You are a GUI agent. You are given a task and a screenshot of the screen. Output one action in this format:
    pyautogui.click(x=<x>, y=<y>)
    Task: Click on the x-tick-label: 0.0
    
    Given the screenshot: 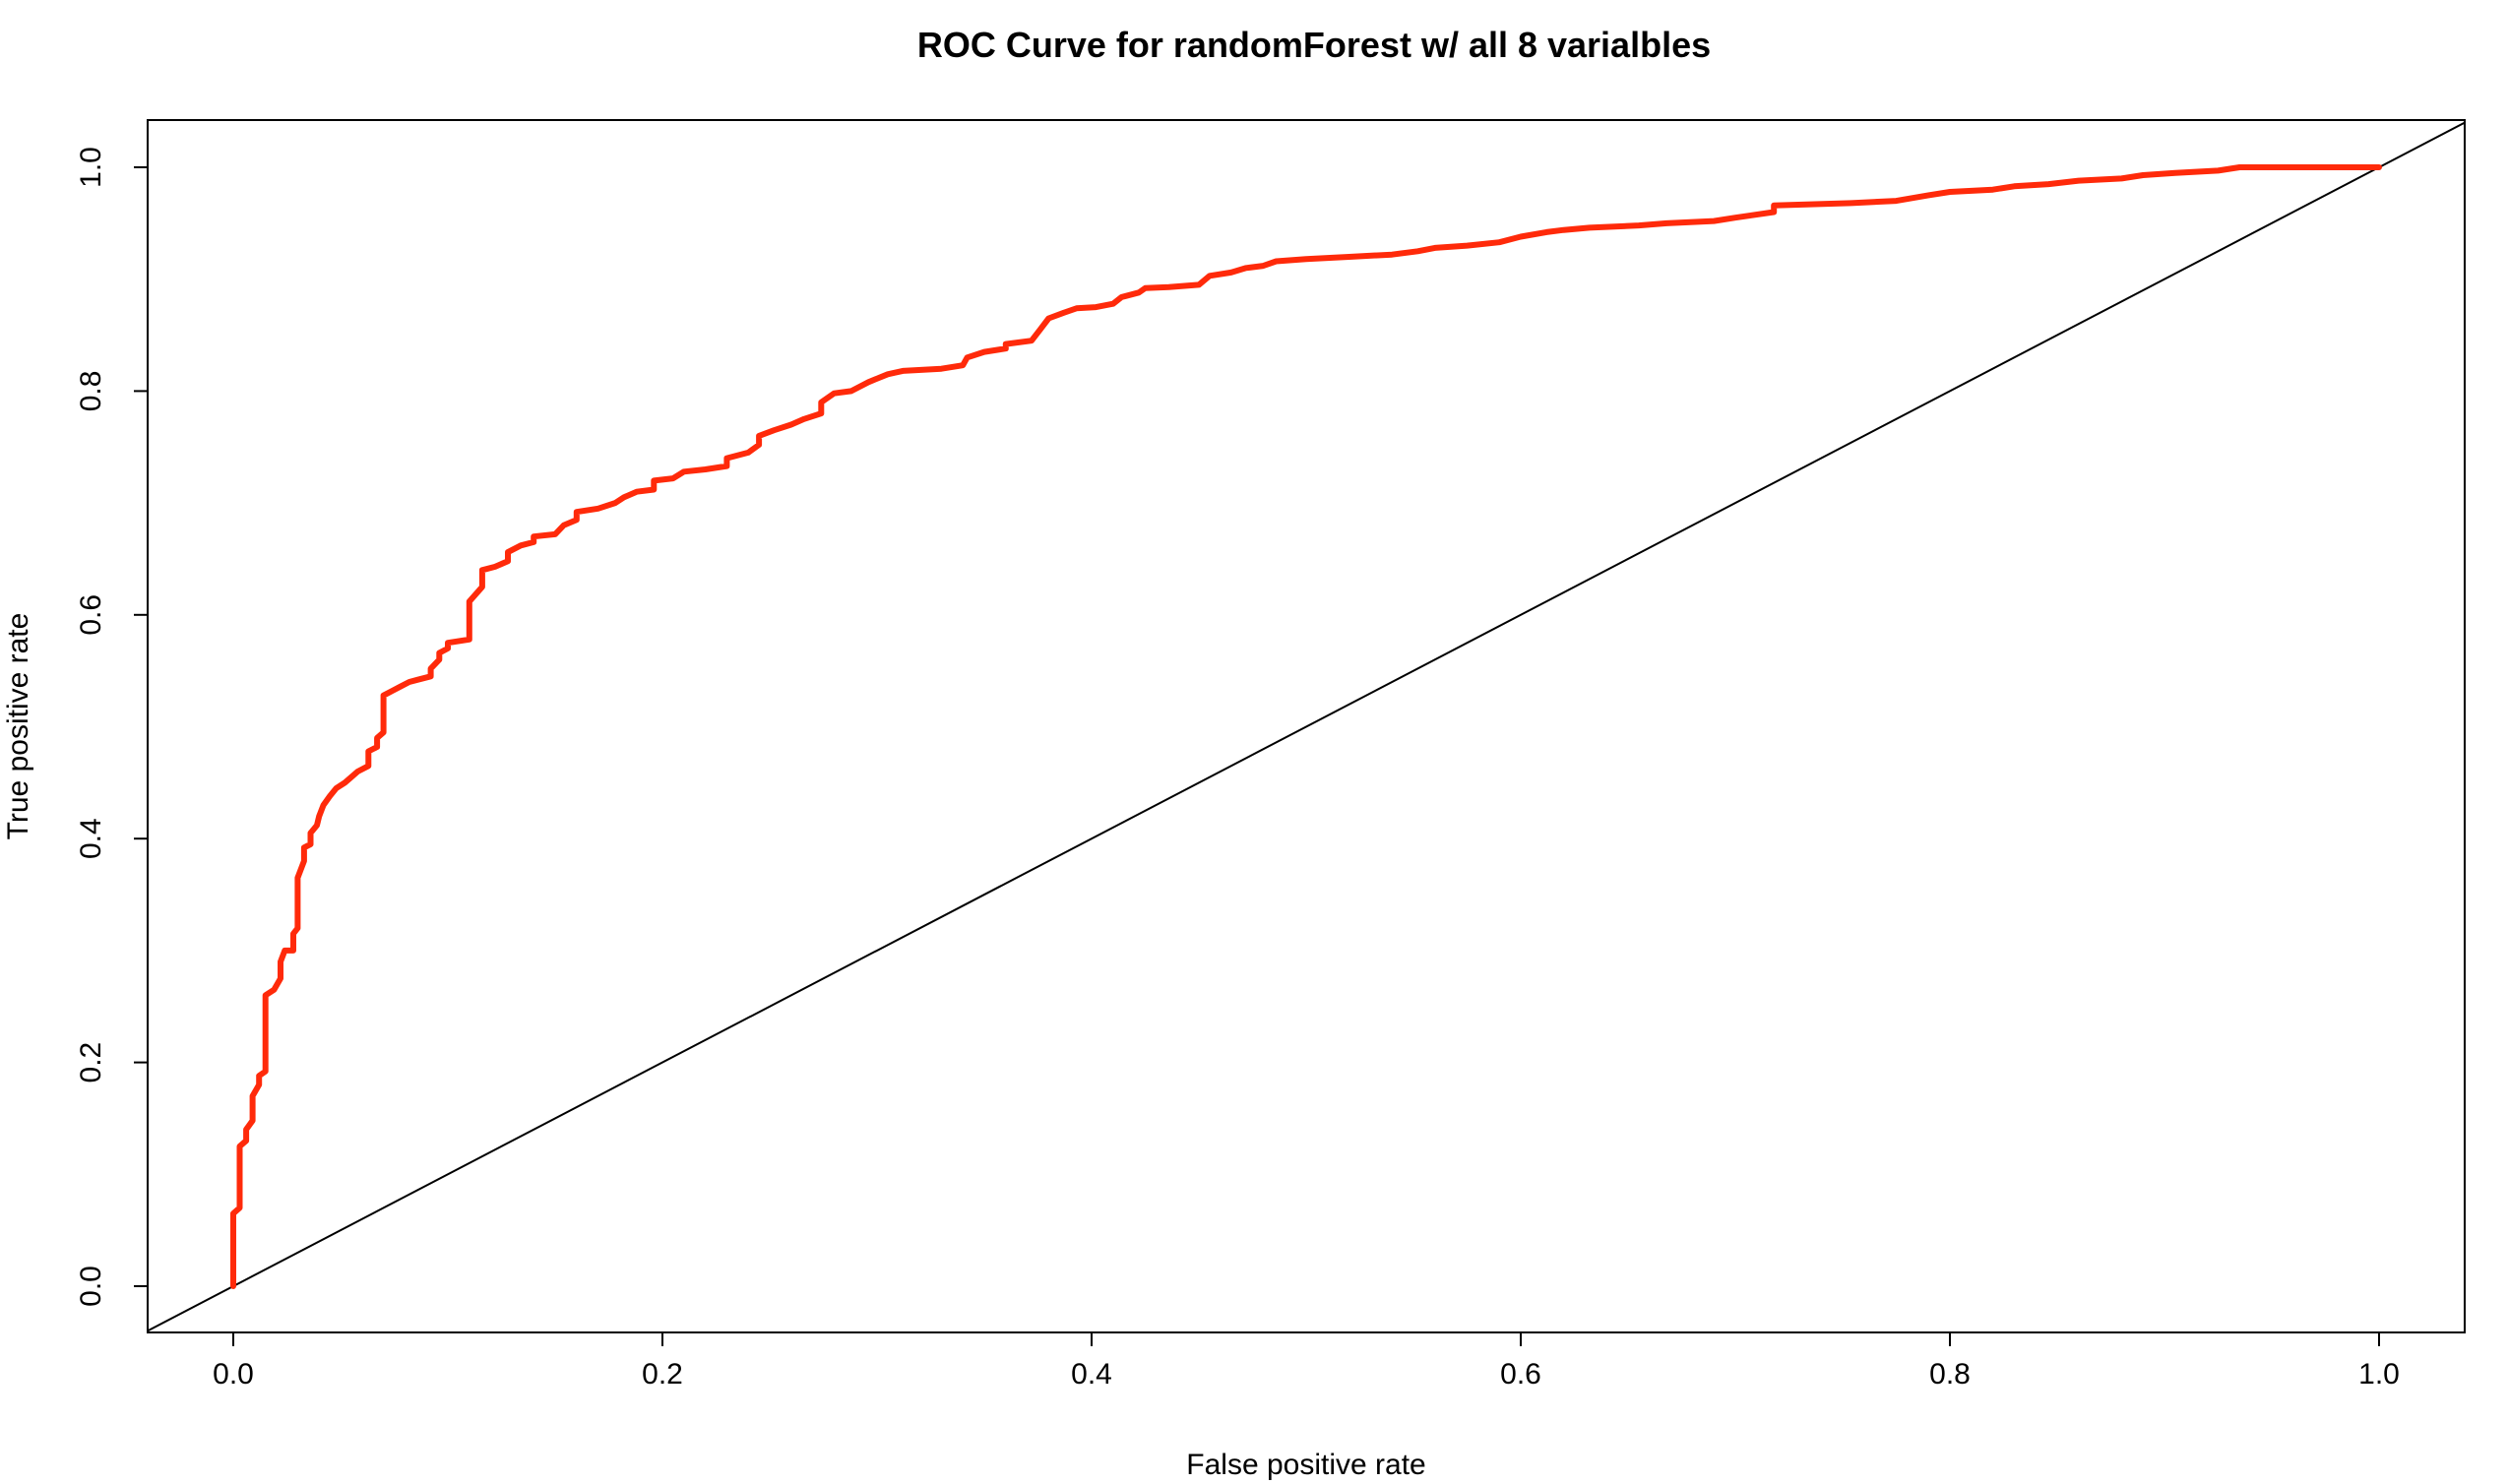 What is the action you would take?
    pyautogui.click(x=233, y=1374)
    